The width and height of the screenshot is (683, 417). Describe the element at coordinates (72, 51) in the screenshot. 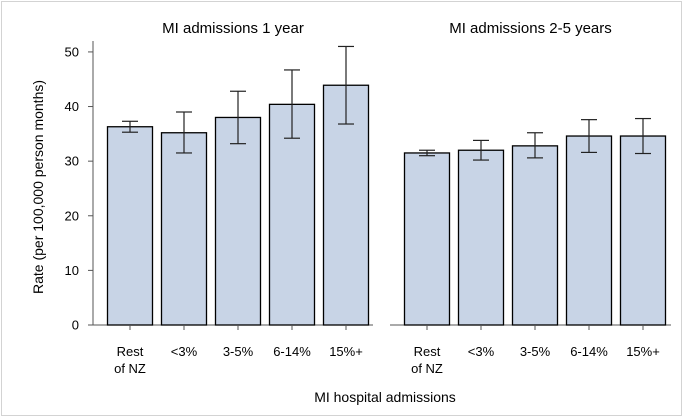

I see `y-tick-label: 50` at that location.